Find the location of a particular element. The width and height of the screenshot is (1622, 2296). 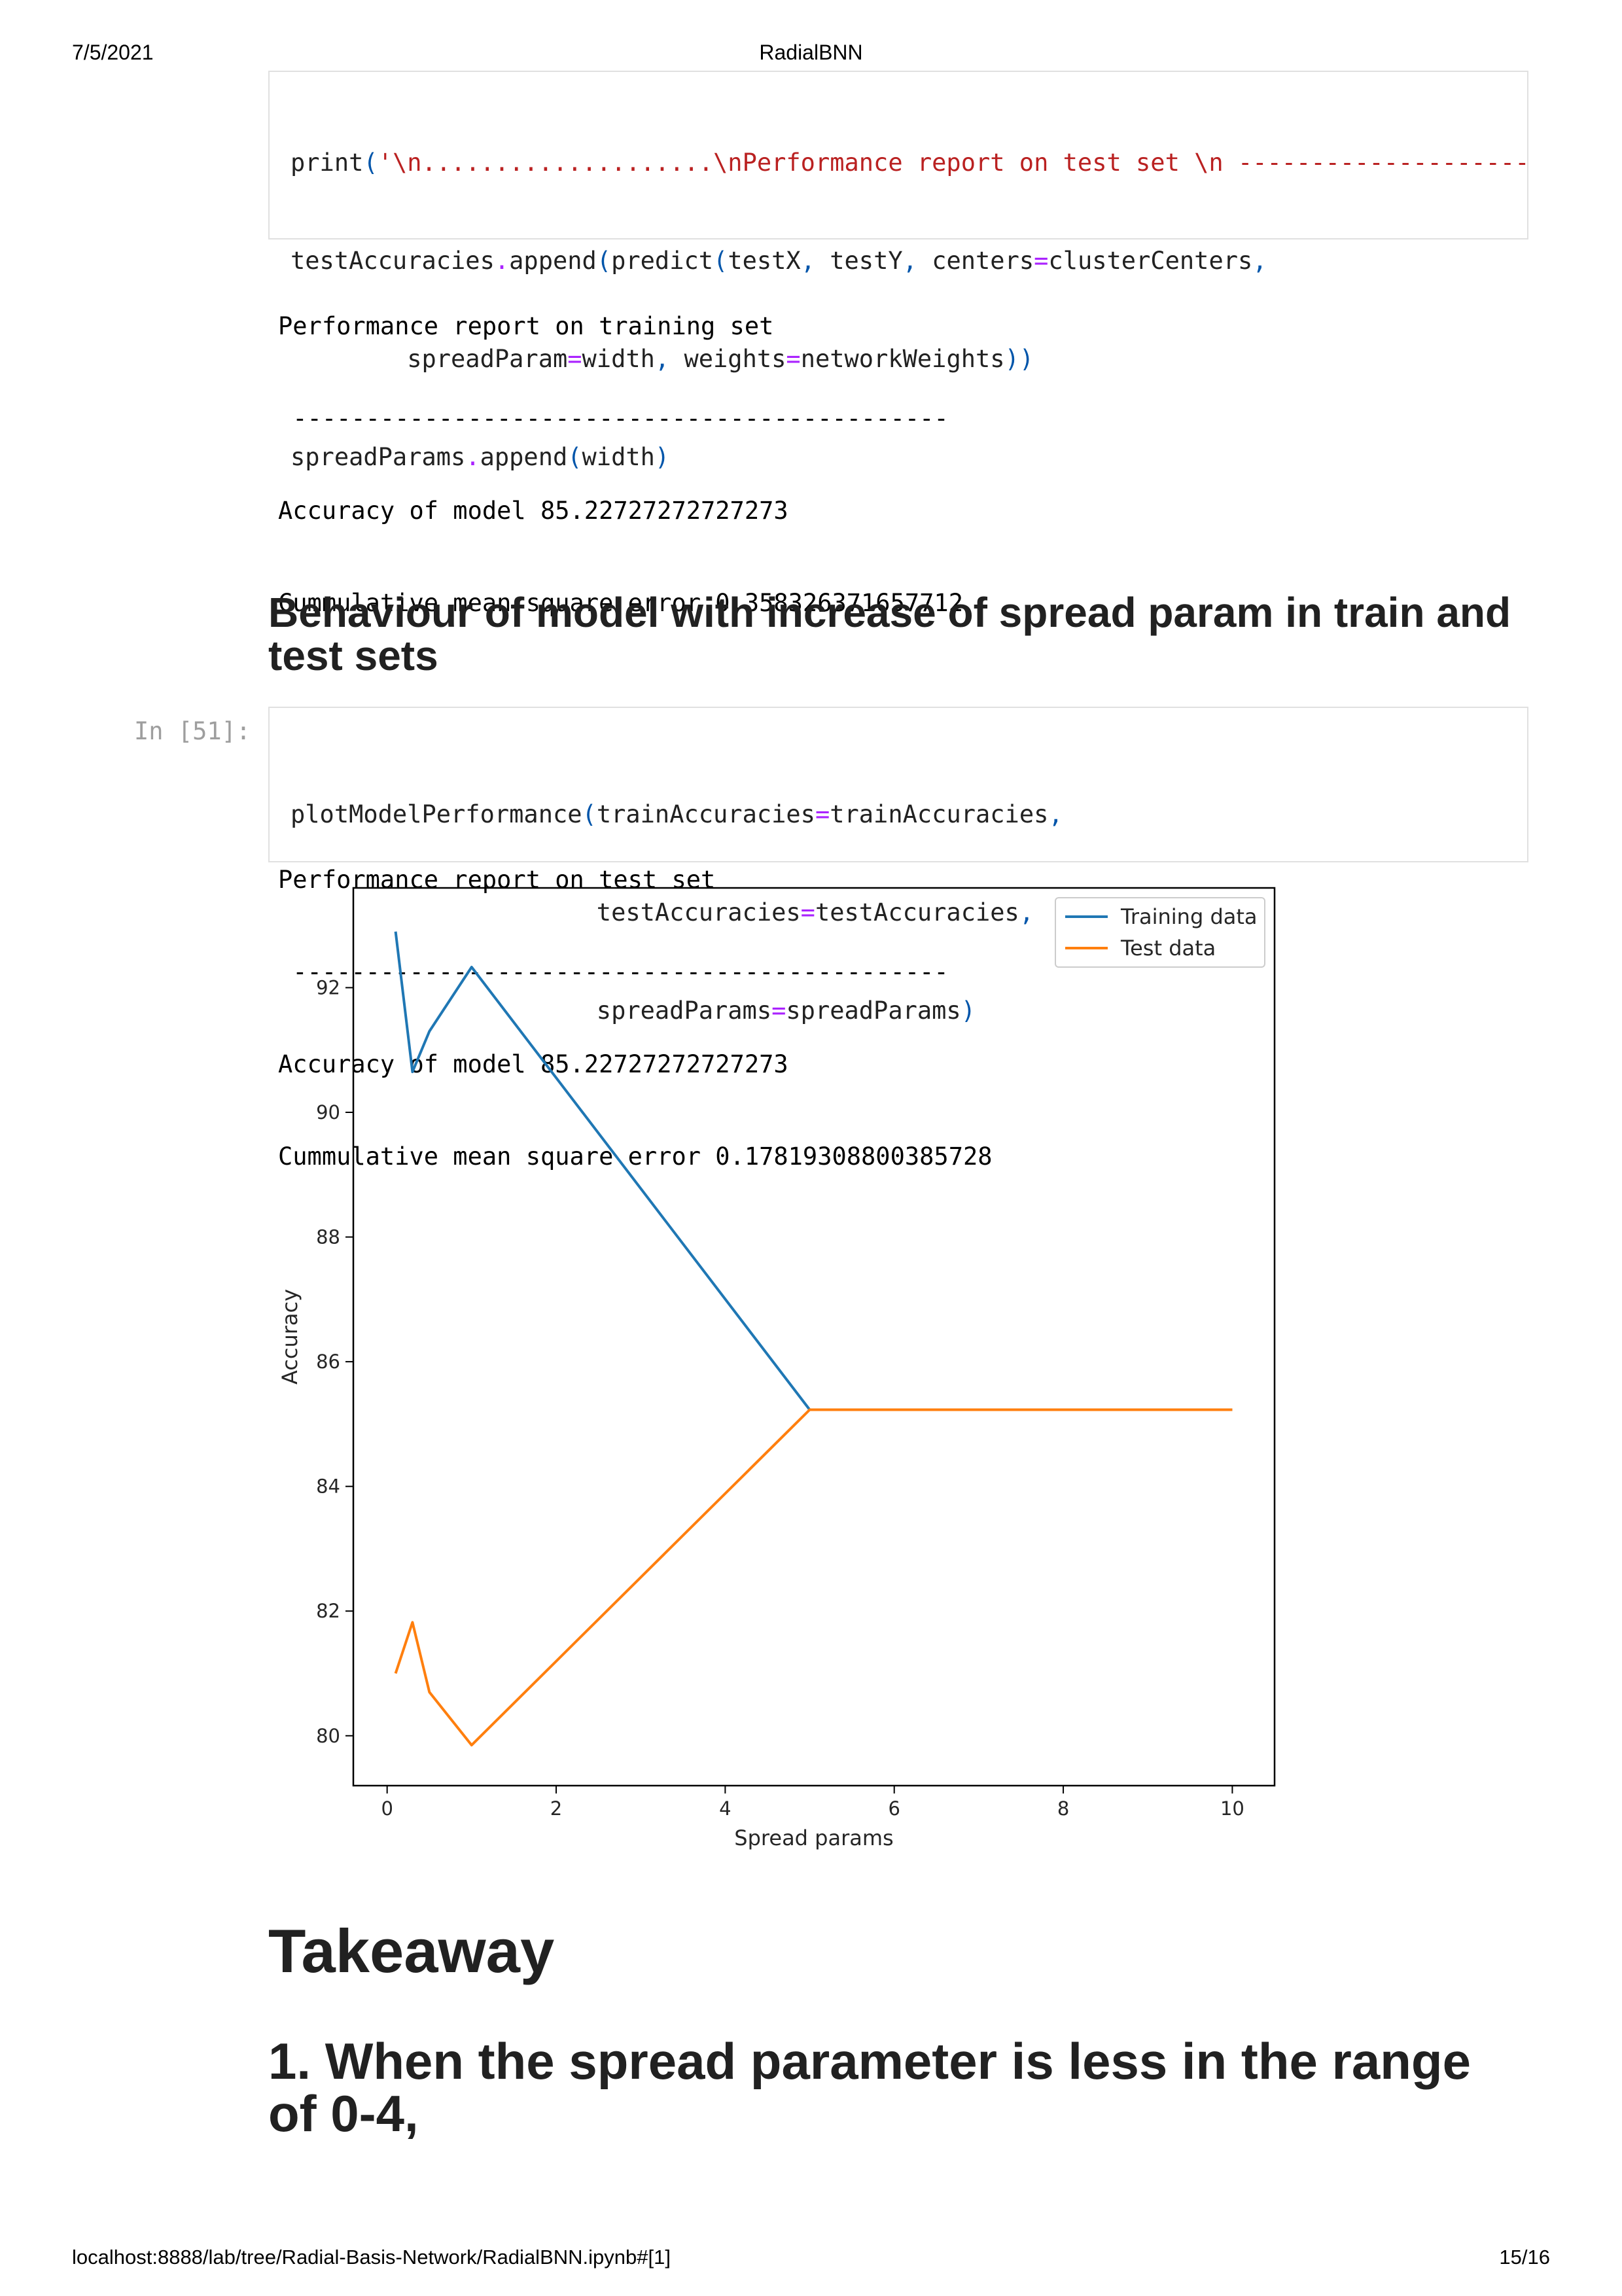

code-token: clusterCenters is located at coordinates (1150, 261).